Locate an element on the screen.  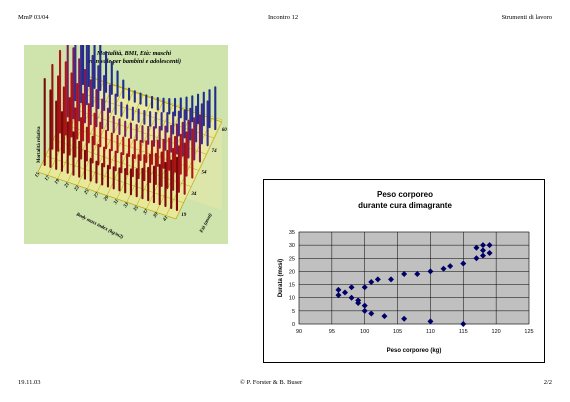
bmi-tick-label: 29 is located at coordinates (107, 199).